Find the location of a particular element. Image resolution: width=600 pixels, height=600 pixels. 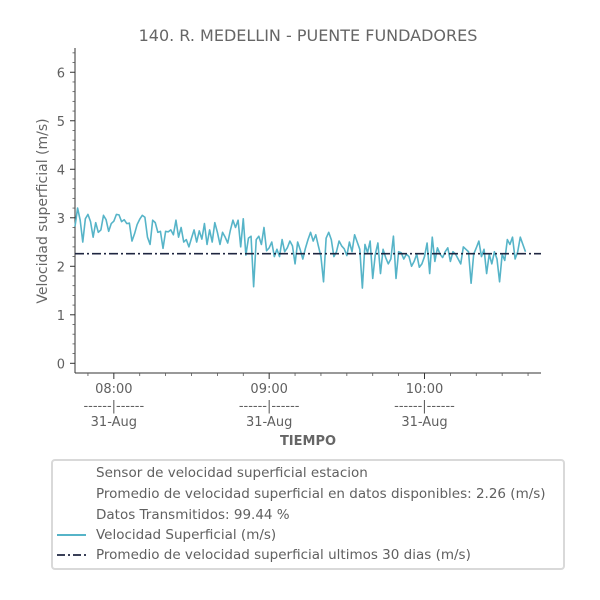

y-axis-label: Velocidad superficial (m/s) is located at coordinates (43, 210).